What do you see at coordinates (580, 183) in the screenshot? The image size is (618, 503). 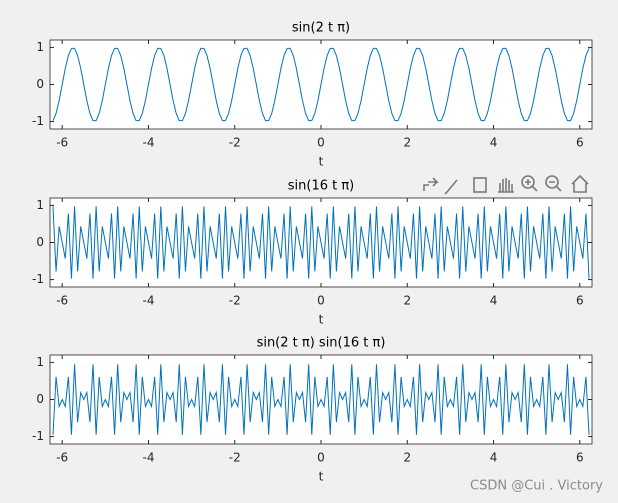 I see `home-icon` at bounding box center [580, 183].